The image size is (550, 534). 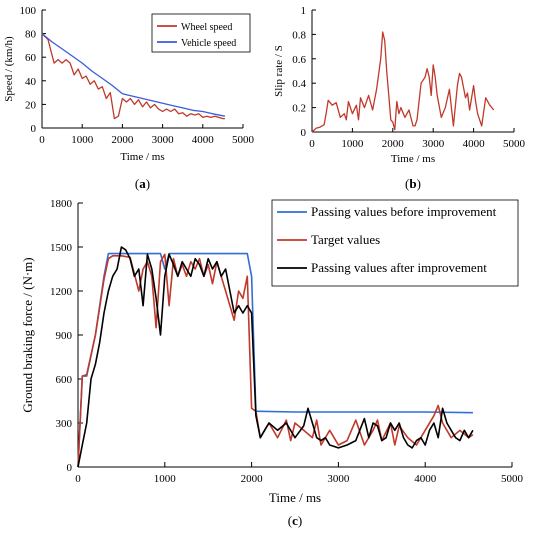 What do you see at coordinates (61, 248) in the screenshot?
I see `y-tick-label: 1500` at bounding box center [61, 248].